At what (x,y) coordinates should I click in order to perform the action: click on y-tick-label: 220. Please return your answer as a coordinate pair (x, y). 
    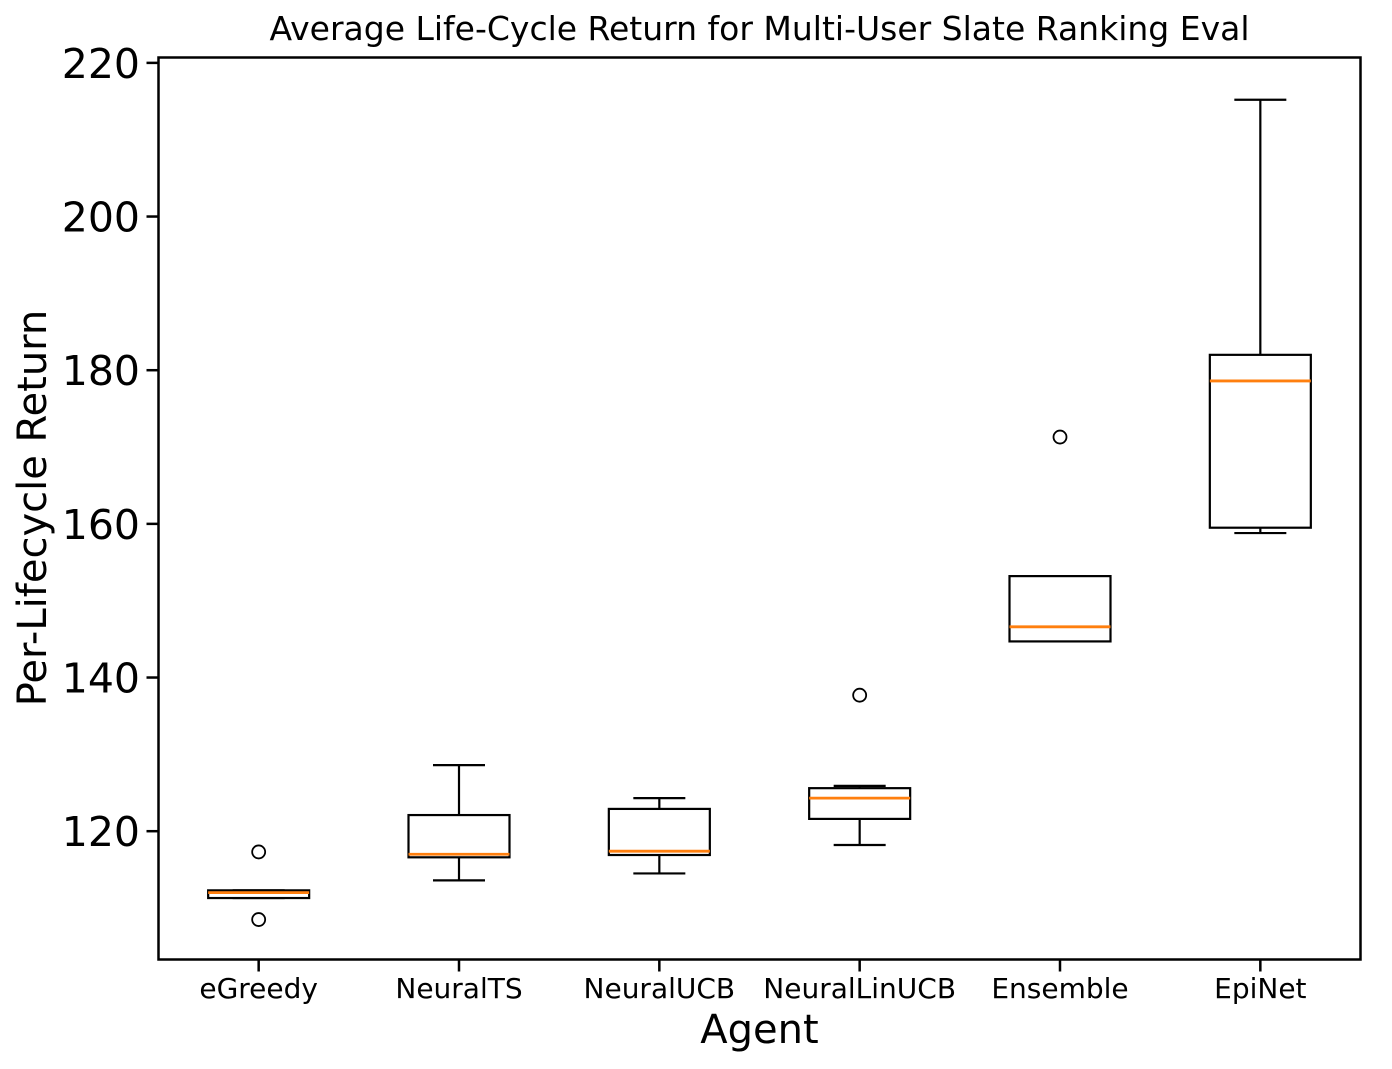
    Looking at the image, I should click on (101, 64).